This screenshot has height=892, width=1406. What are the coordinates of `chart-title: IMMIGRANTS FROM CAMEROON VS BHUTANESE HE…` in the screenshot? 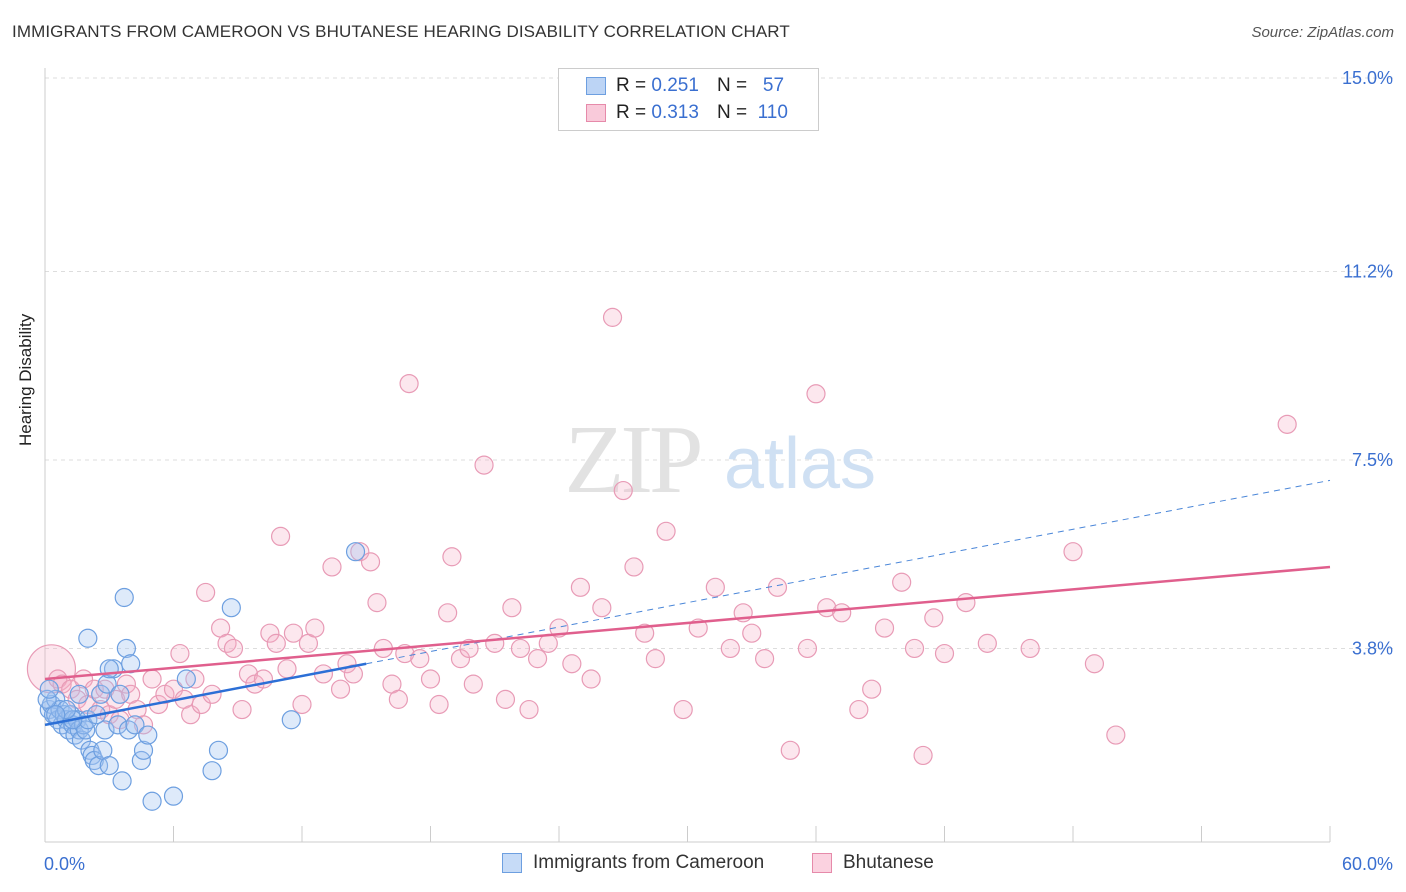 It's located at (401, 31).